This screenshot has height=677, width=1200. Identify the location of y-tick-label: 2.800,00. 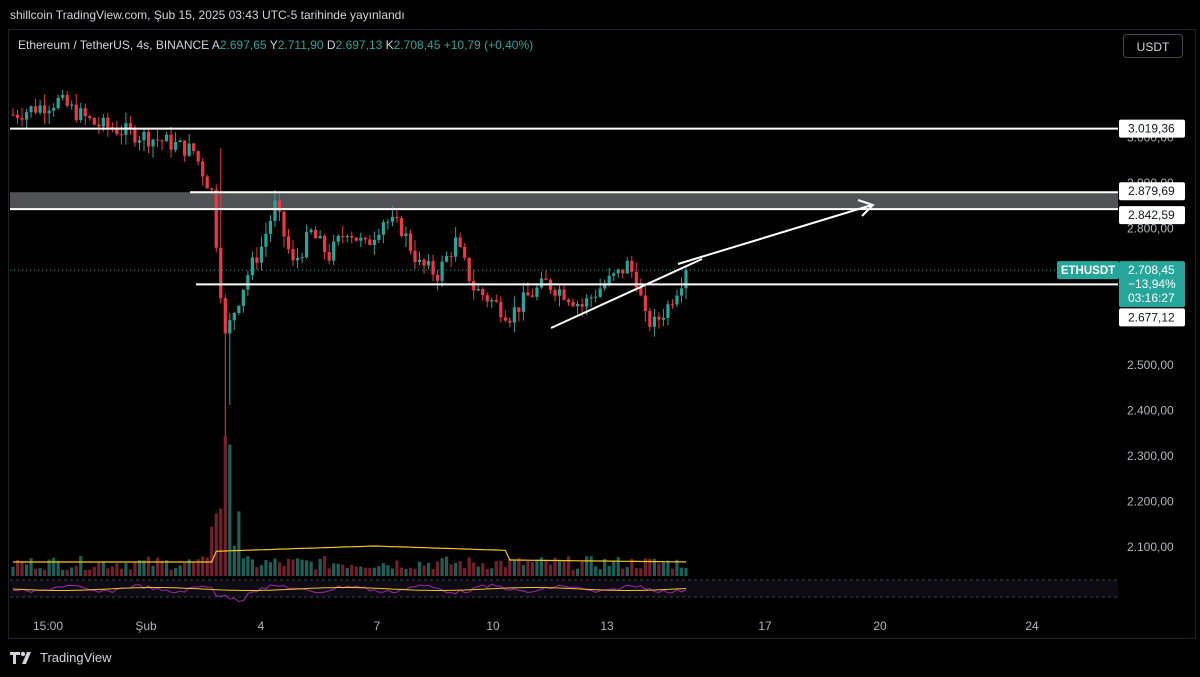
(1150, 228).